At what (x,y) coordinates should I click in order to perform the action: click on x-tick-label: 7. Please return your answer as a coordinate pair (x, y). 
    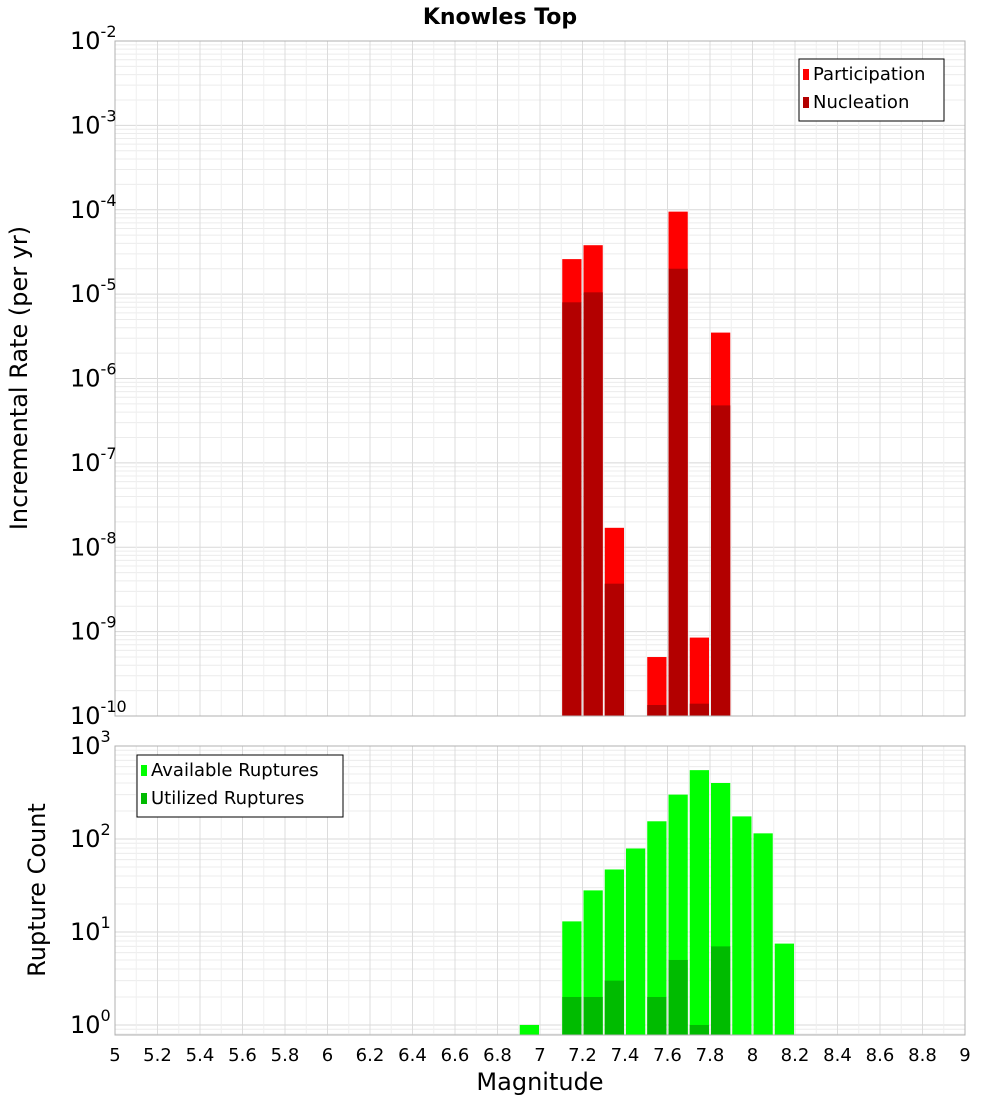
    Looking at the image, I should click on (539, 1055).